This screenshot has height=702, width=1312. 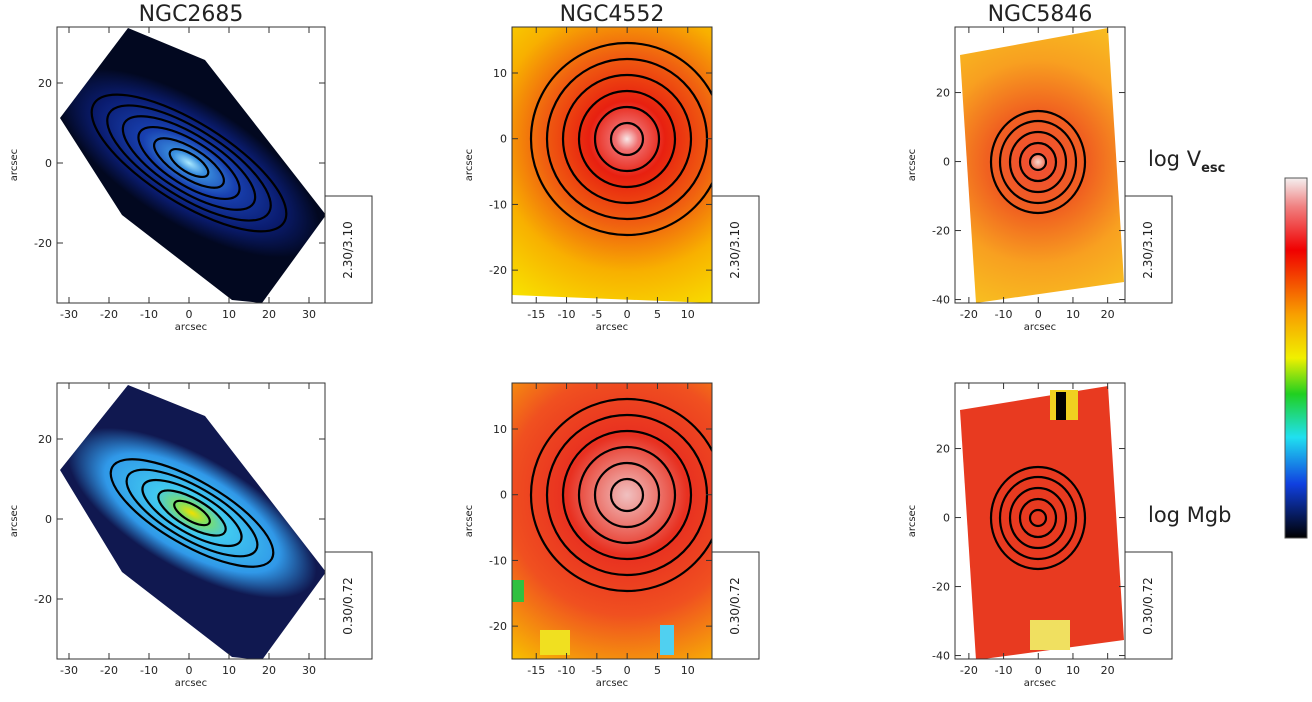 I want to click on colorbar, so click(x=1296, y=358).